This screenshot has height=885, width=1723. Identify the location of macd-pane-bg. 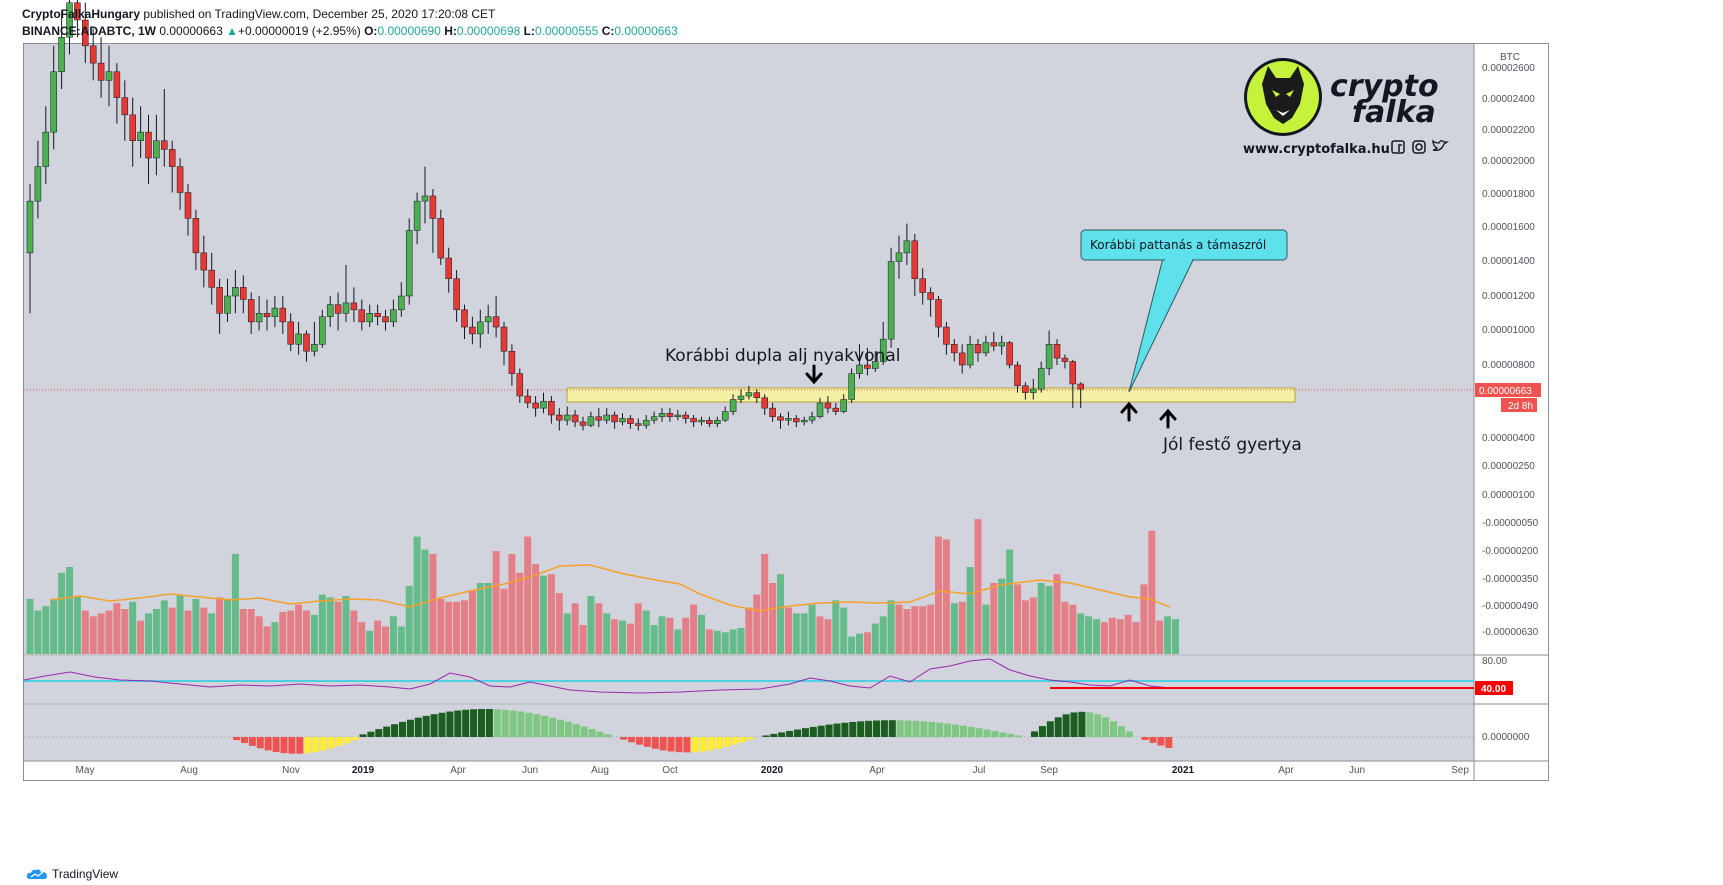
(749, 733).